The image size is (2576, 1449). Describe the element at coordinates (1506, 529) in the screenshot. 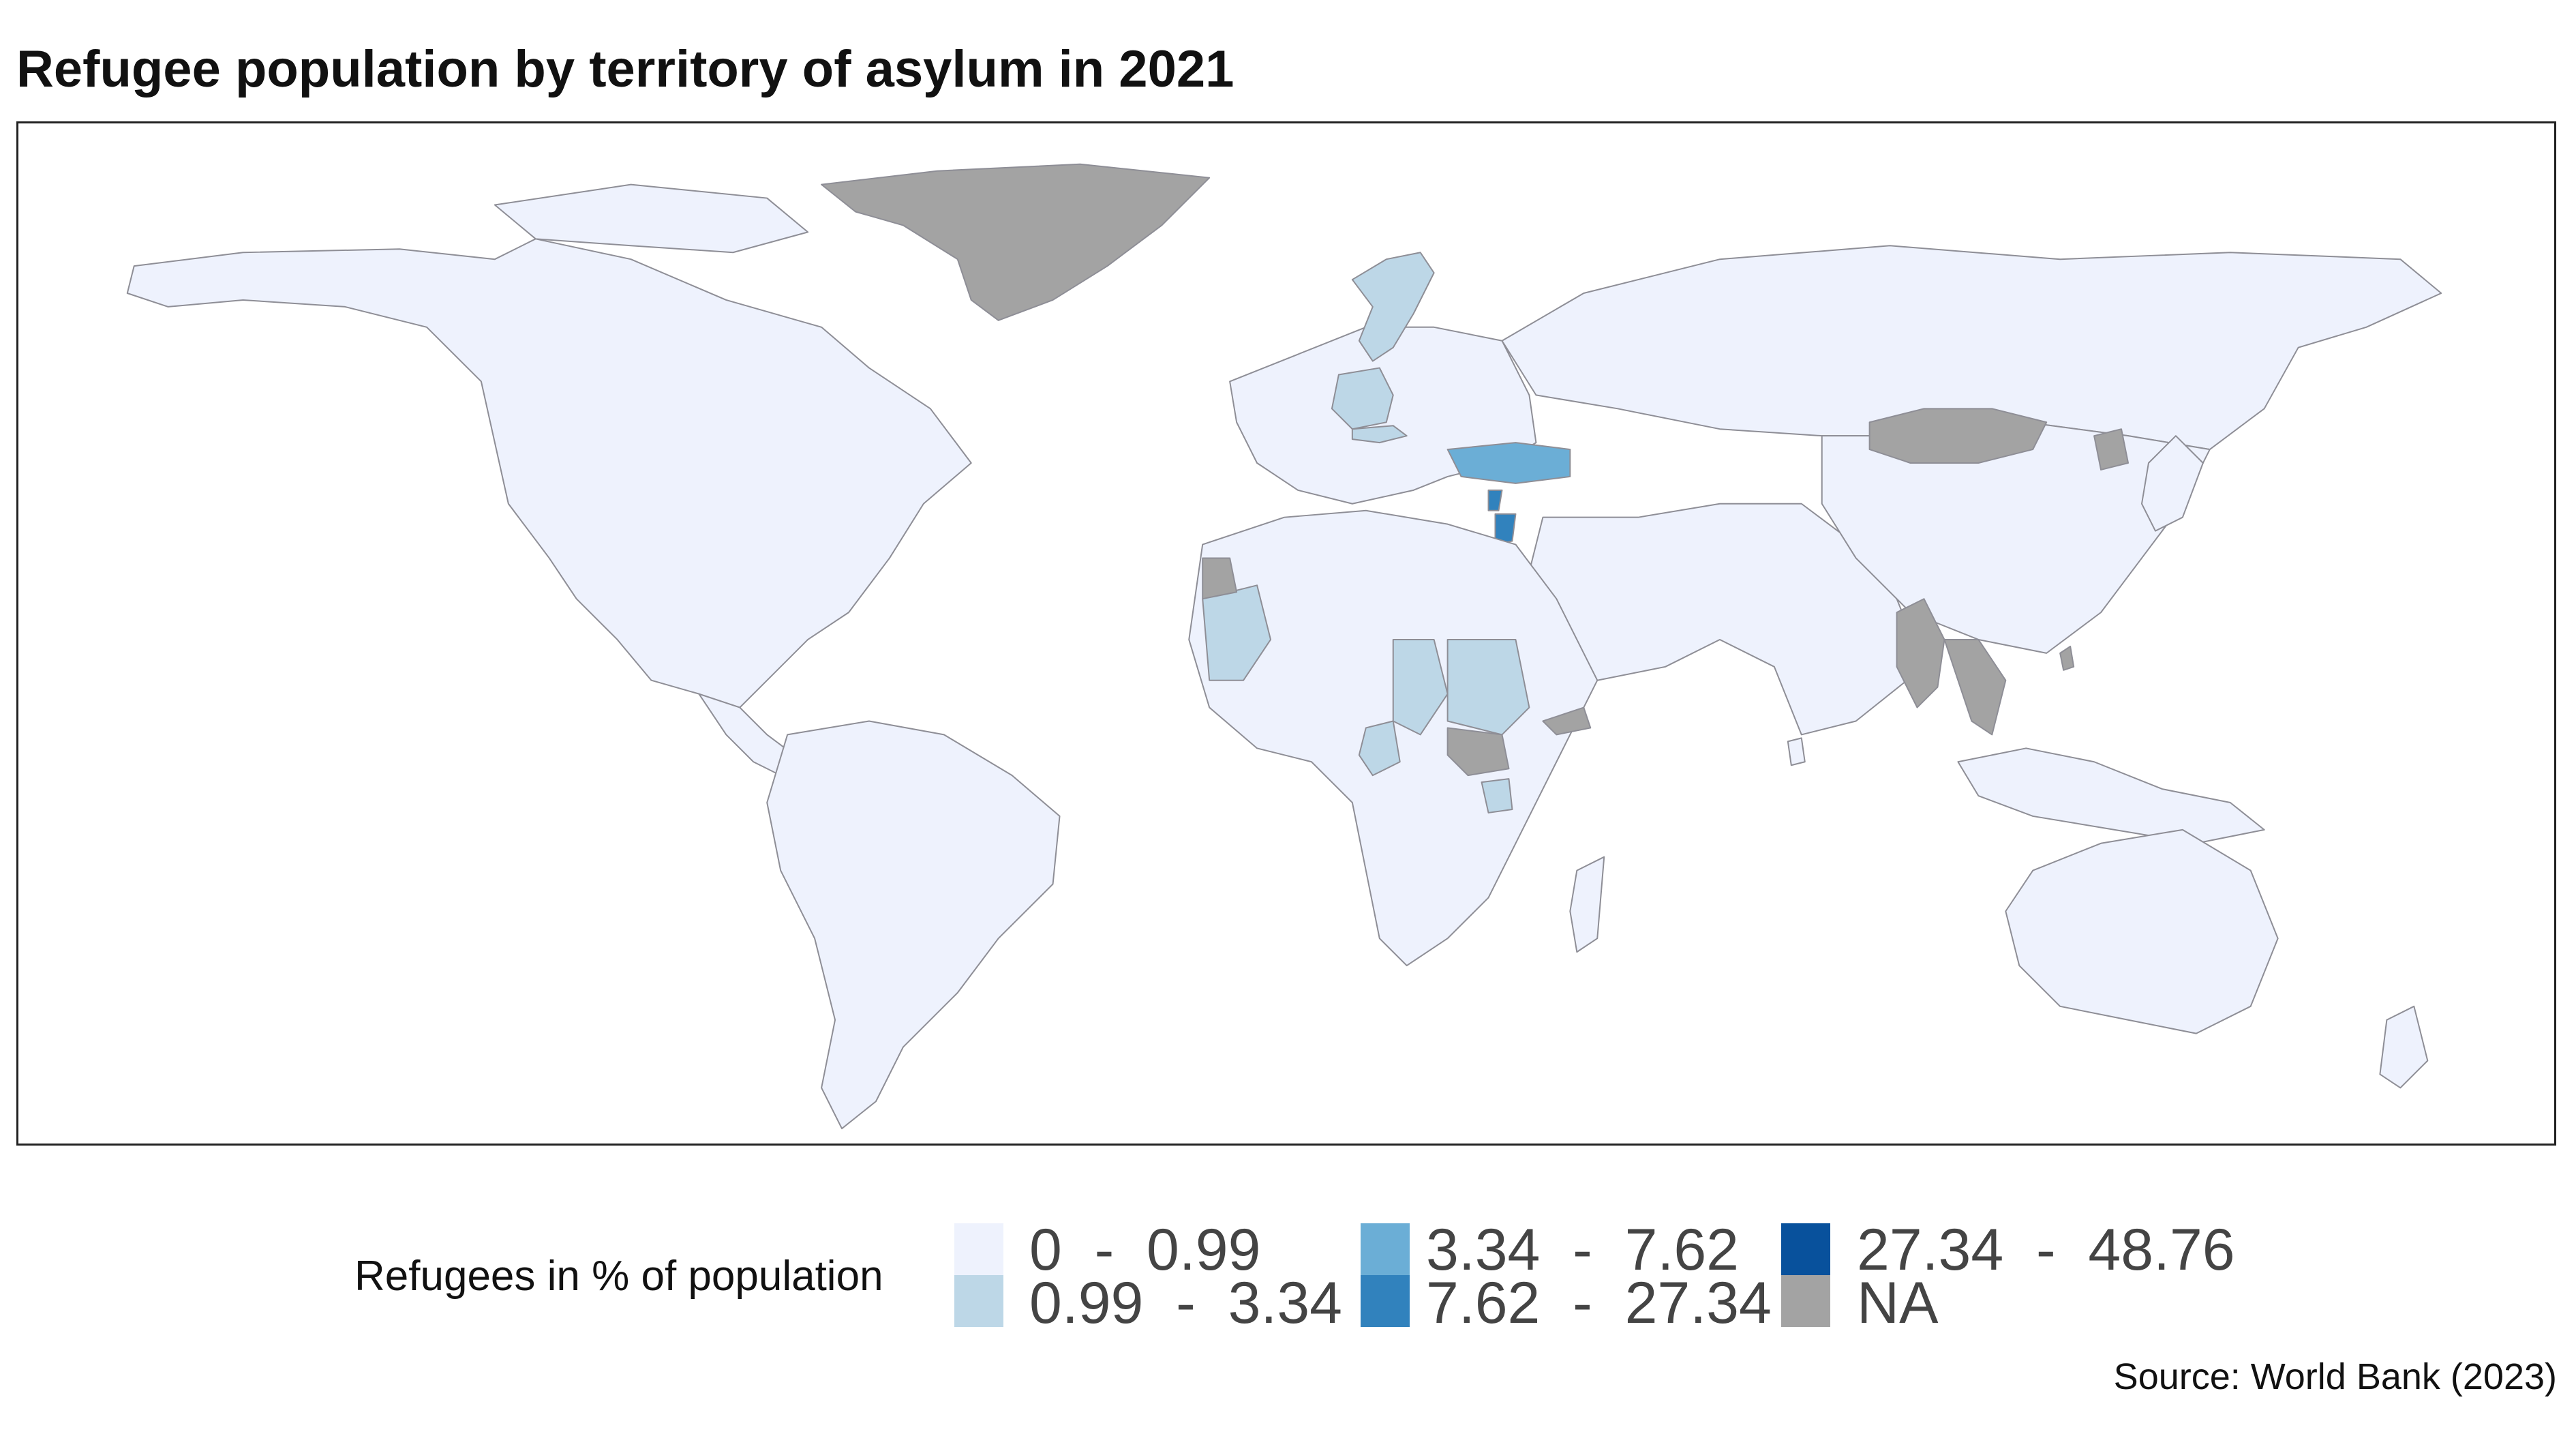

I see `region-jordan` at that location.